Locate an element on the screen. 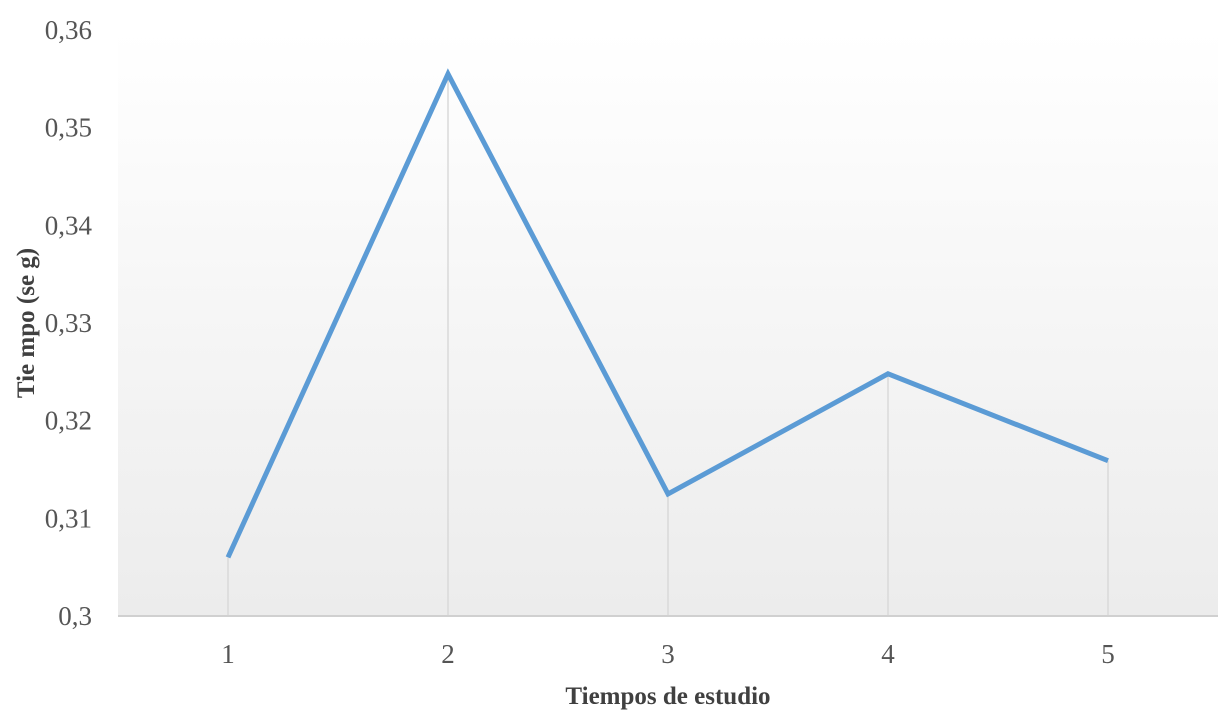  x-tick-label: 4 is located at coordinates (888, 654).